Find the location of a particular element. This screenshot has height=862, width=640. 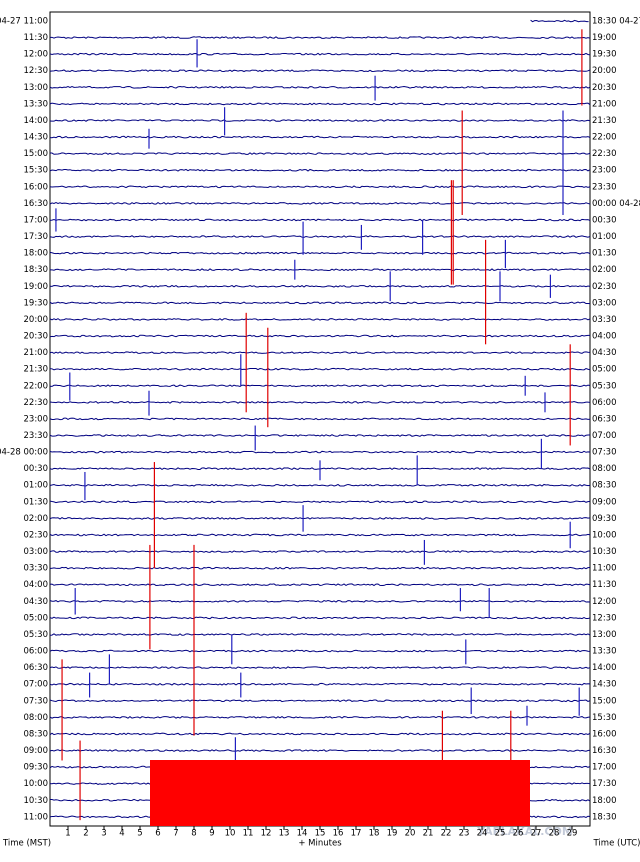

left-time-label: 05:30 is located at coordinates (36, 635).